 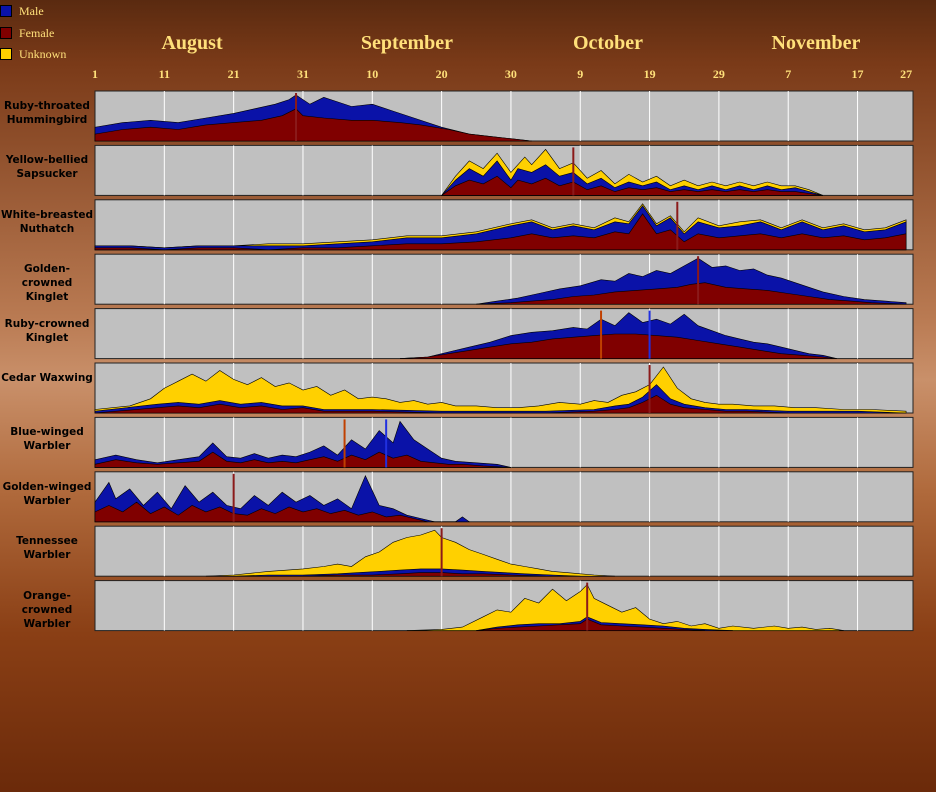 I want to click on day-tick-label: 19, so click(x=649, y=74).